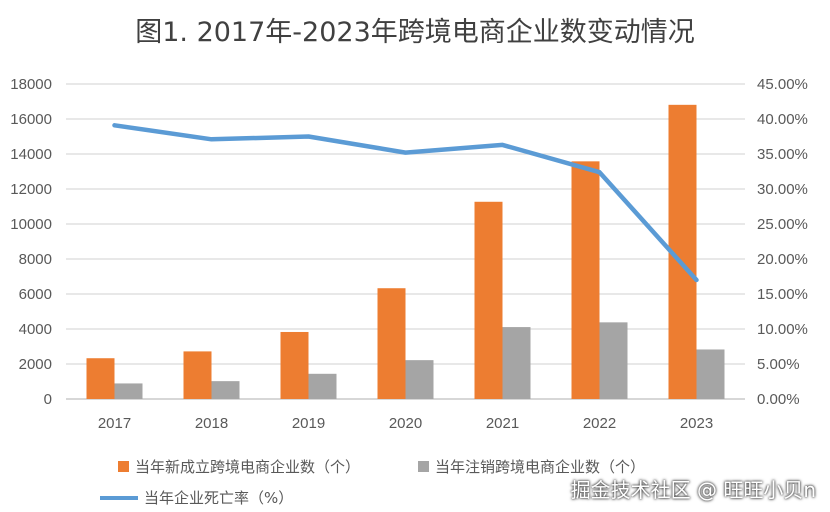 This screenshot has width=830, height=512. What do you see at coordinates (415, 32) in the screenshot?
I see `chart-title: 图1. 2017年-2023年跨境电商企业数变动情况` at bounding box center [415, 32].